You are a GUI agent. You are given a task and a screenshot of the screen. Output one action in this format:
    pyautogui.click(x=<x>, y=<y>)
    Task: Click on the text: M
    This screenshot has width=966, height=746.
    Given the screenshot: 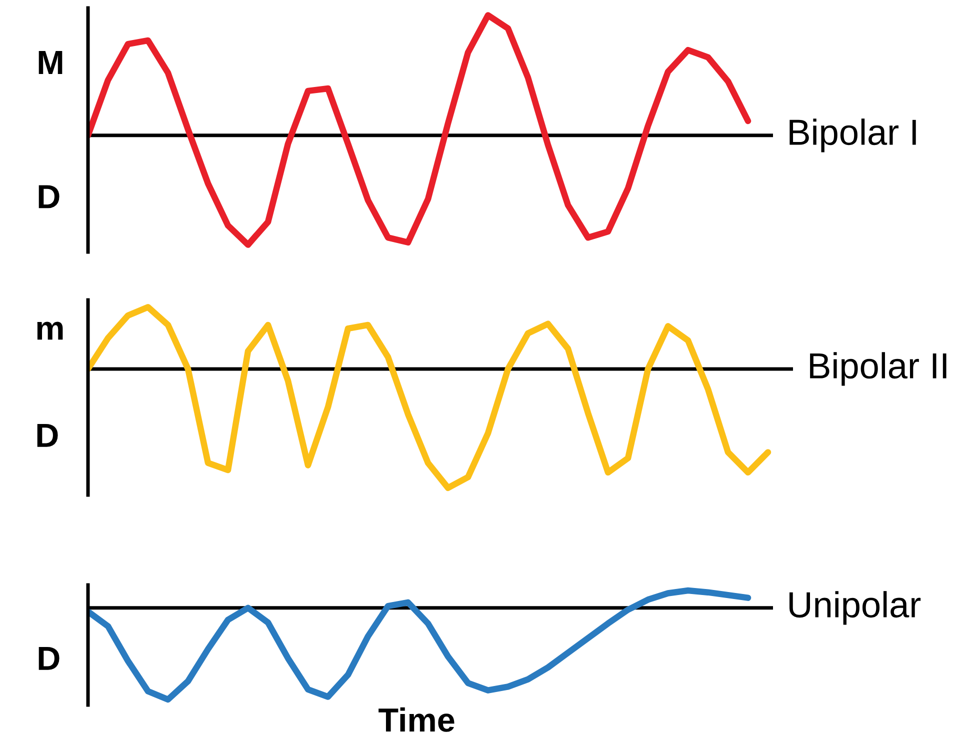 What is the action you would take?
    pyautogui.click(x=50, y=62)
    